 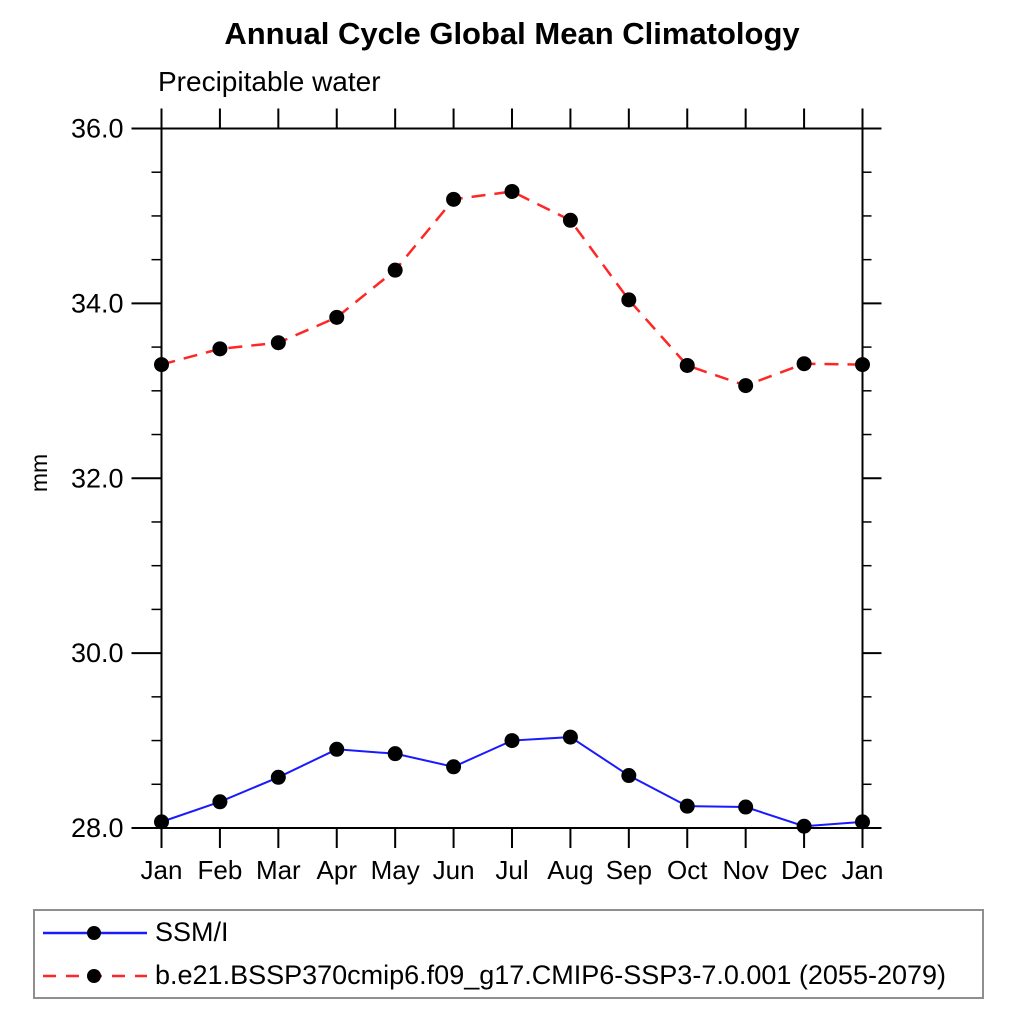 What do you see at coordinates (97, 129) in the screenshot?
I see `y-tick-label: 36.0` at bounding box center [97, 129].